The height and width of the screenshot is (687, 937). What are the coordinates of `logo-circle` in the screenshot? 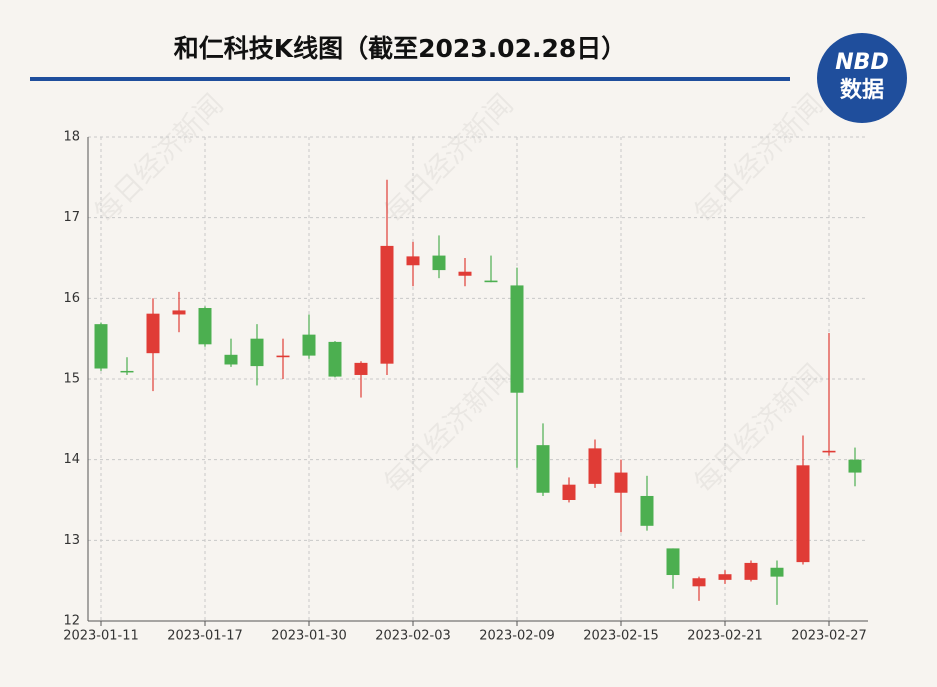 It's located at (862, 78).